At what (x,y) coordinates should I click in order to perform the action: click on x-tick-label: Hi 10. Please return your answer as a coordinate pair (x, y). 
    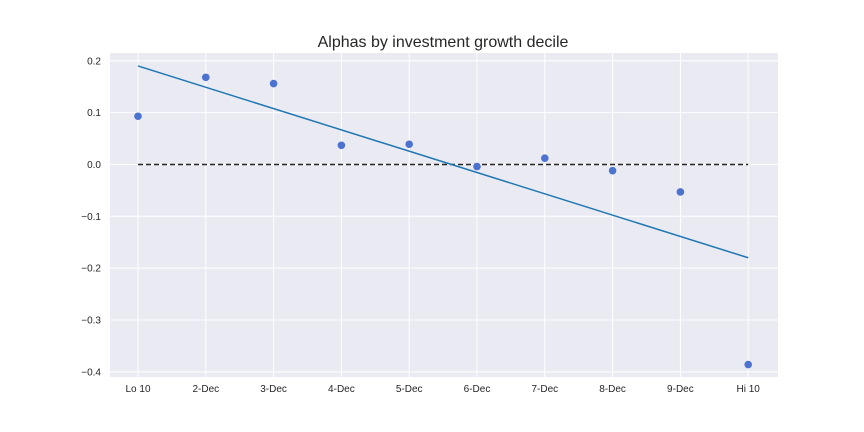
    Looking at the image, I should click on (749, 389).